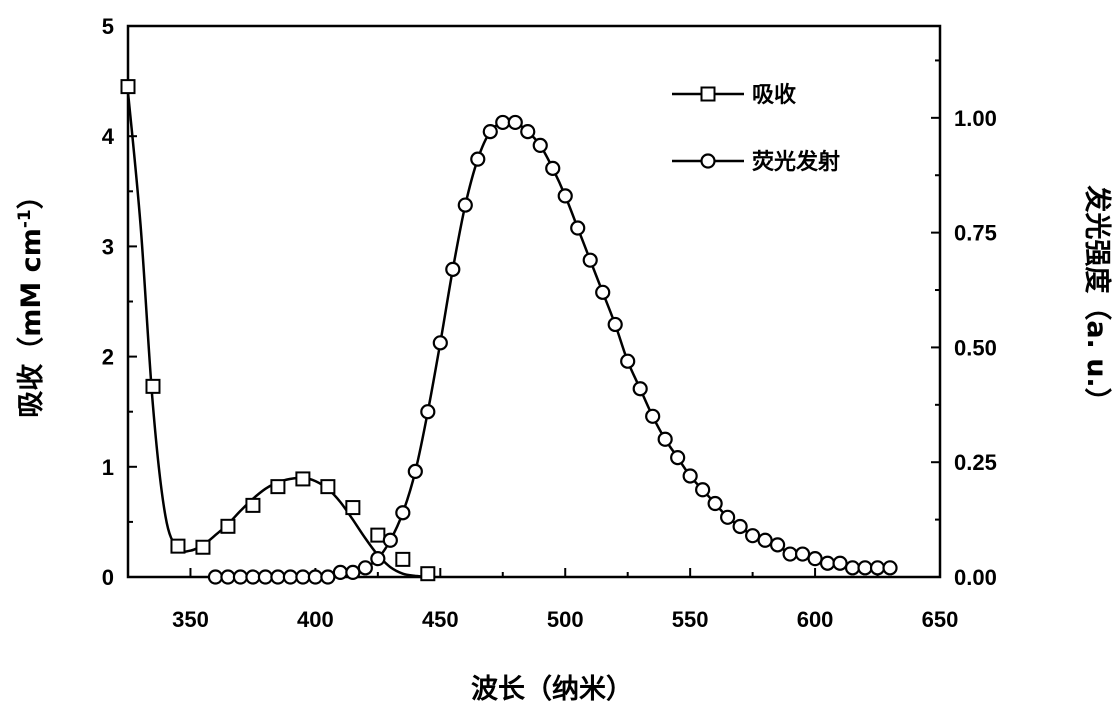 This screenshot has height=717, width=1119. I want to click on legend-fluorescence-label: 荧光发射, so click(796, 162).